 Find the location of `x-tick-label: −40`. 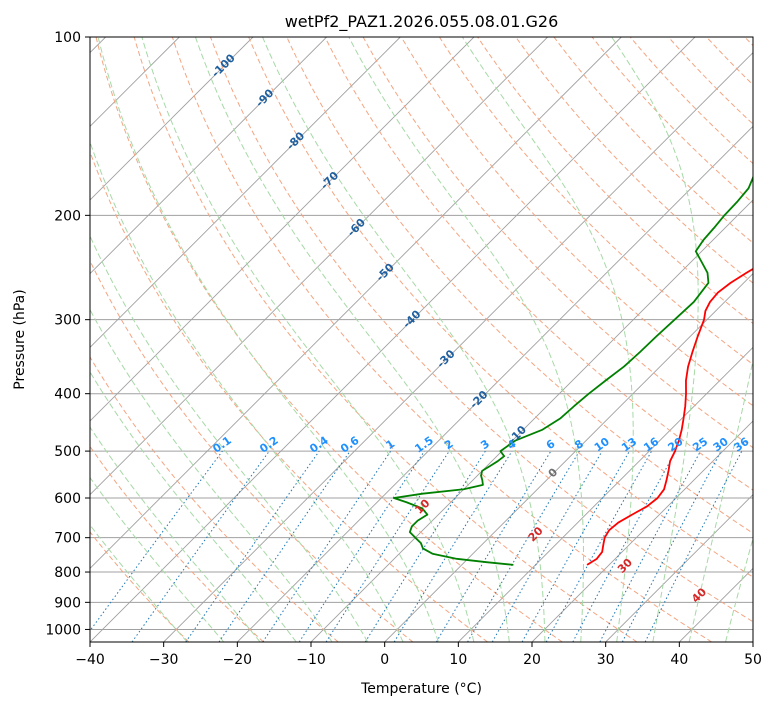

x-tick-label: −40 is located at coordinates (90, 660).